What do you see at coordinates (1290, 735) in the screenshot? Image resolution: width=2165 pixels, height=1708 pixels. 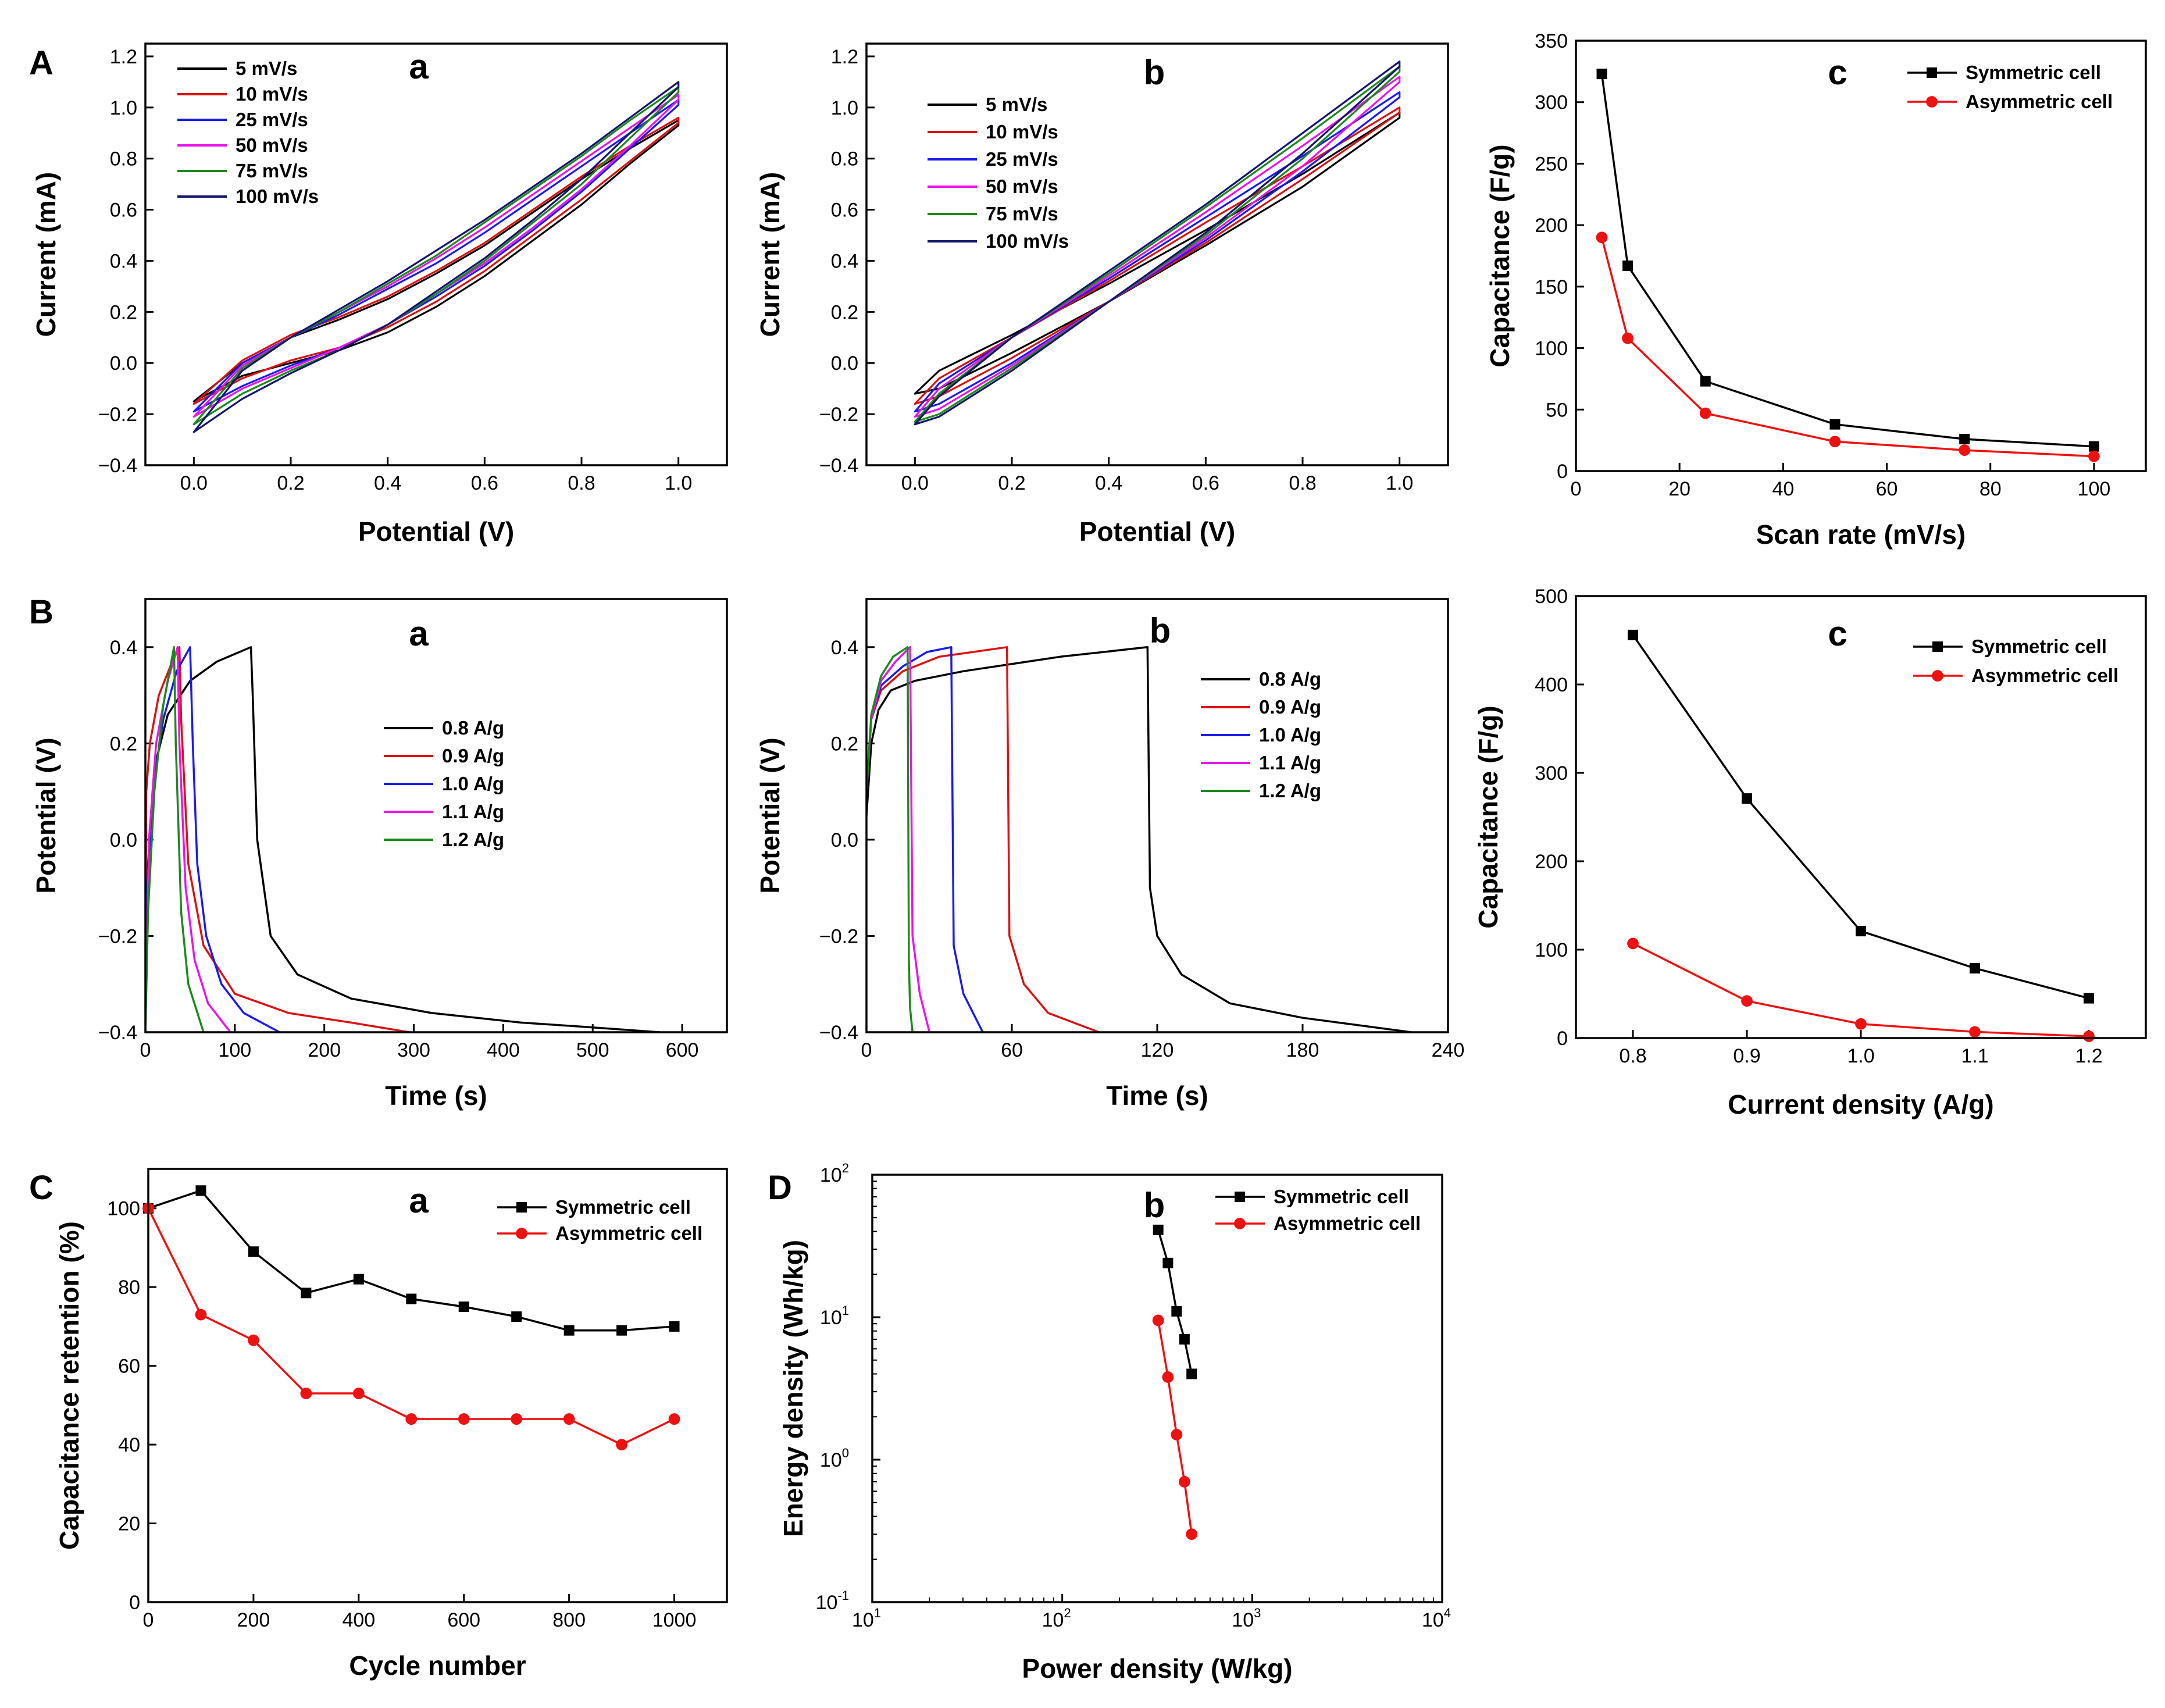 I see `legend-label: 1.0 A/g` at bounding box center [1290, 735].